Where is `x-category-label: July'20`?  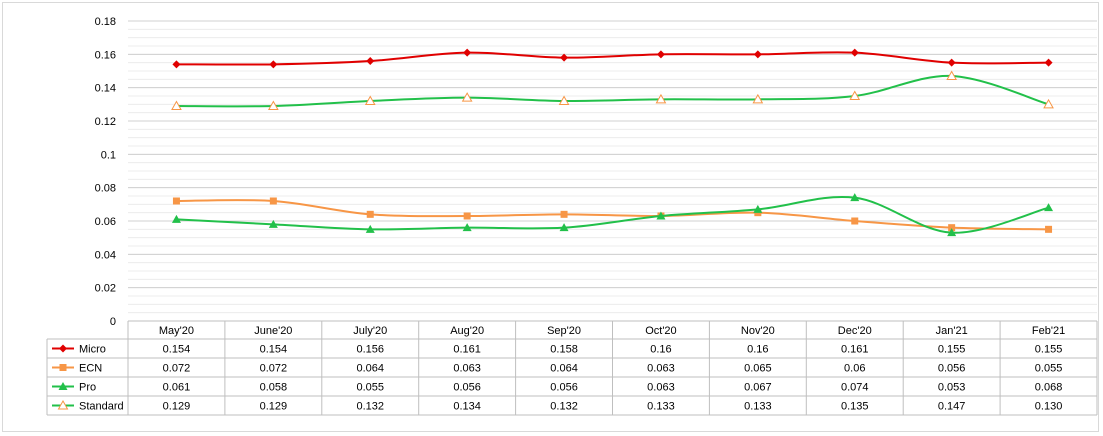 x-category-label: July'20 is located at coordinates (370, 331).